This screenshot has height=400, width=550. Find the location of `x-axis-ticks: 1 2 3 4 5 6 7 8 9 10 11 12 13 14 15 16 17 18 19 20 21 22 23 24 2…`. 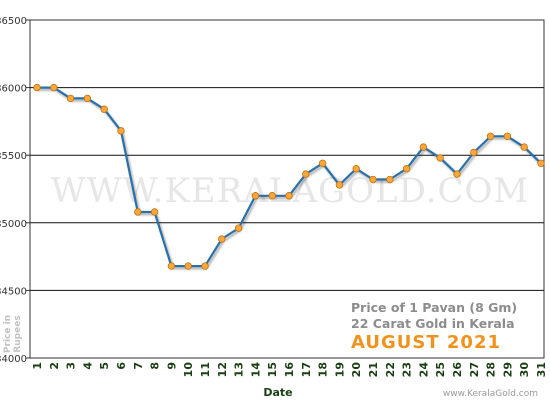

x-axis-ticks: 1 2 3 4 5 6 7 8 9 10 11 12 13 14 15 16 17 18 19 20 21 22 23 24 2… is located at coordinates (289, 370).